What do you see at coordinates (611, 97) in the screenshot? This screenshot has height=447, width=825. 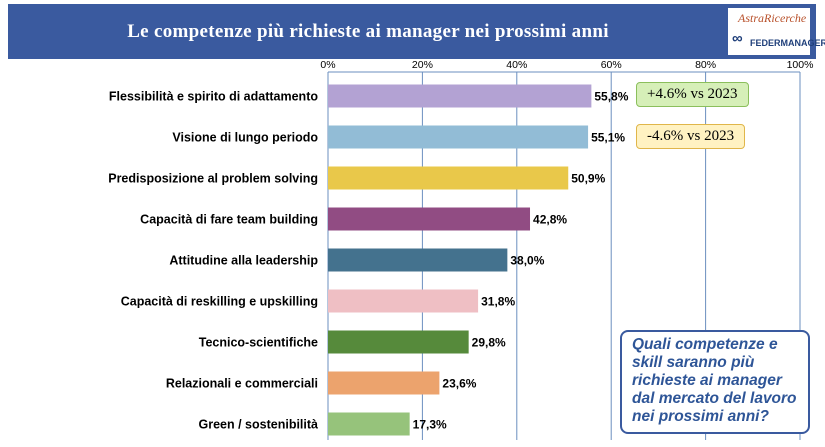 I see `value-label: 55,8%` at bounding box center [611, 97].